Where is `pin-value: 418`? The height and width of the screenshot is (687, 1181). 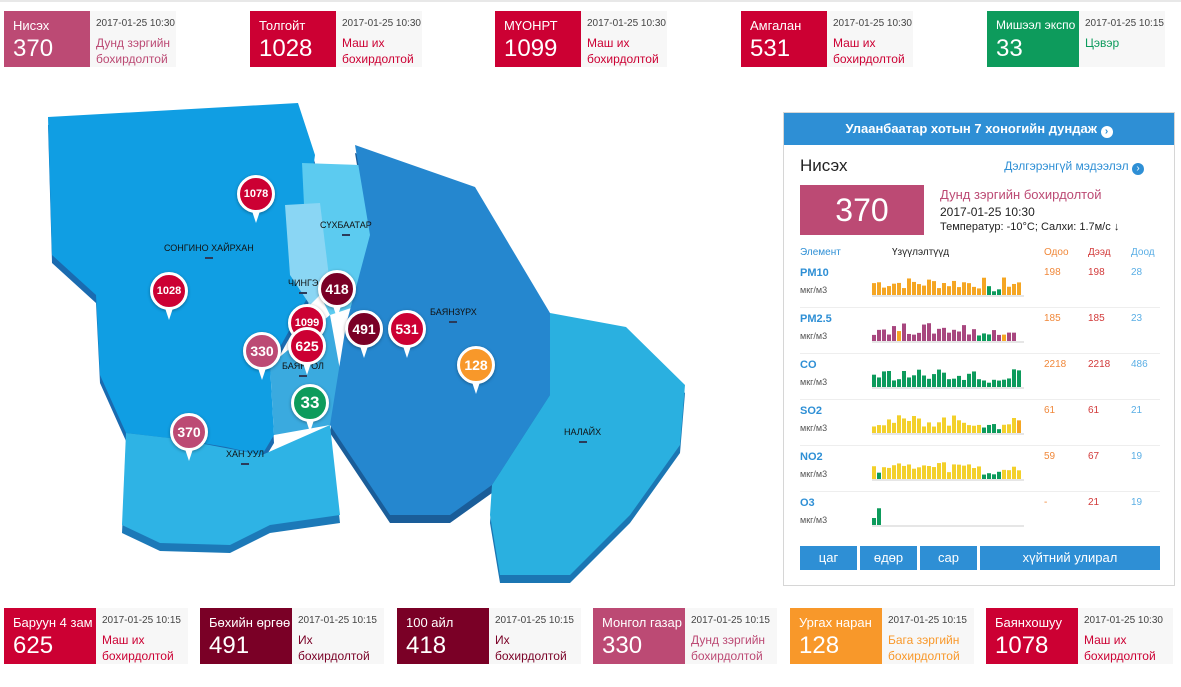 pin-value: 418 is located at coordinates (337, 289).